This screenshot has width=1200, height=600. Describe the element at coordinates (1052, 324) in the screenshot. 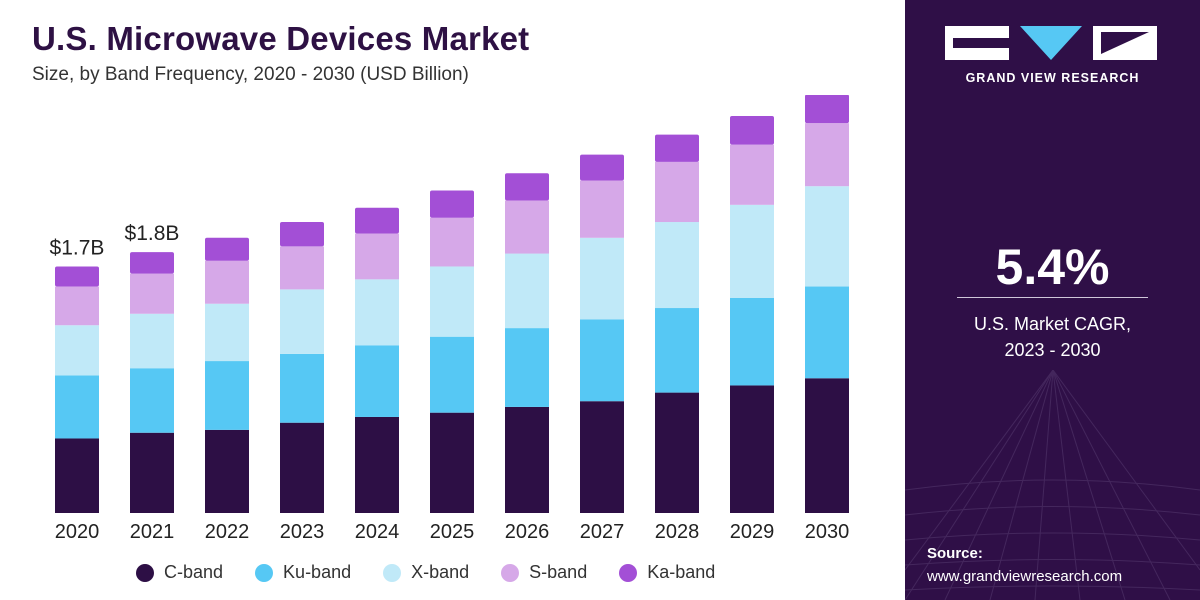

I see `cagr-label-line1: U.S. Market CAGR,` at that location.